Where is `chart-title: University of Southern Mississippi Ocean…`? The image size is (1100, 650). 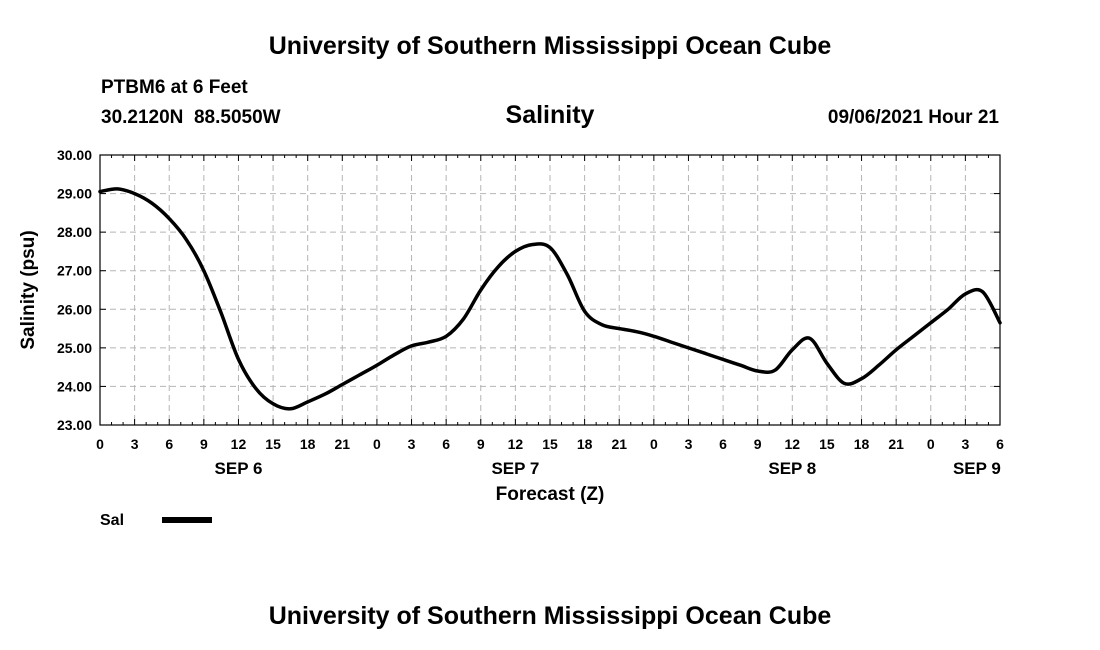 chart-title: University of Southern Mississippi Ocean… is located at coordinates (550, 46).